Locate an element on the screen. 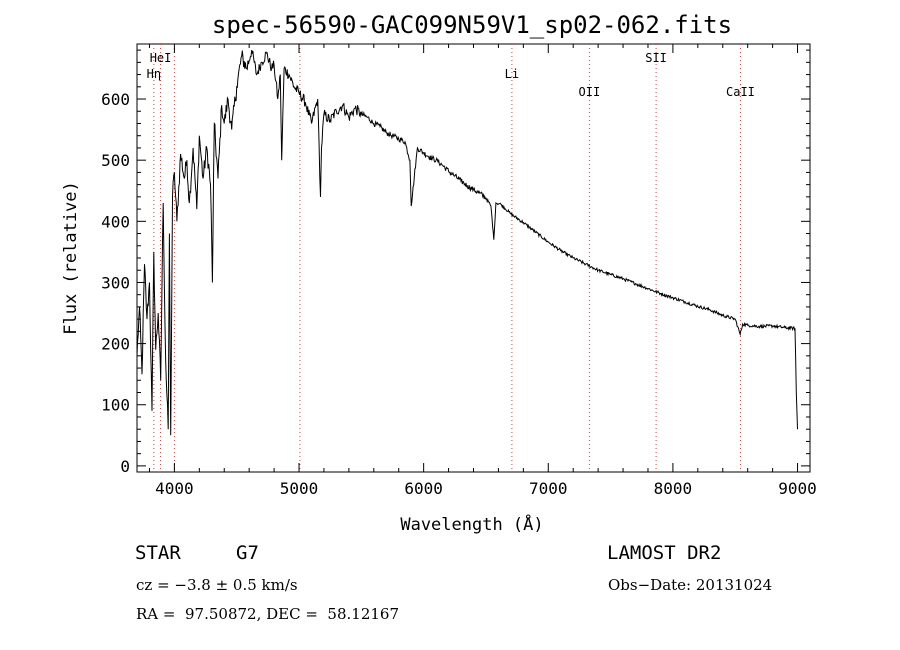 The width and height of the screenshot is (900, 650). line-marker-label: HeI is located at coordinates (161, 58).